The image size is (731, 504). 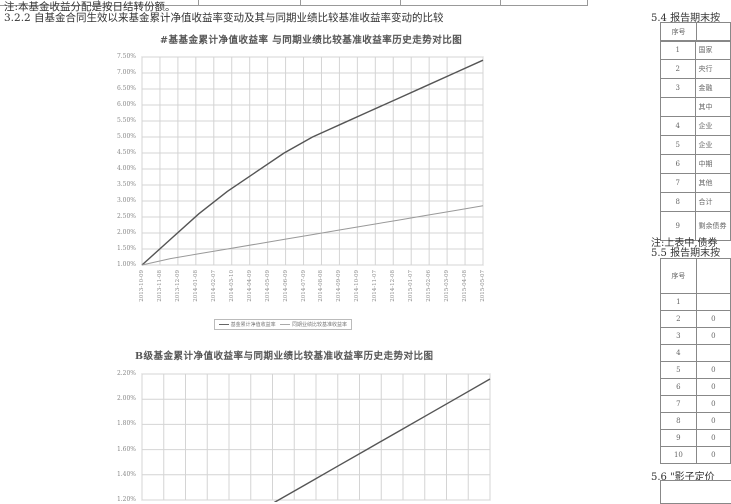 What do you see at coordinates (695, 88) in the screenshot?
I see `table-row: 3 金融` at bounding box center [695, 88].